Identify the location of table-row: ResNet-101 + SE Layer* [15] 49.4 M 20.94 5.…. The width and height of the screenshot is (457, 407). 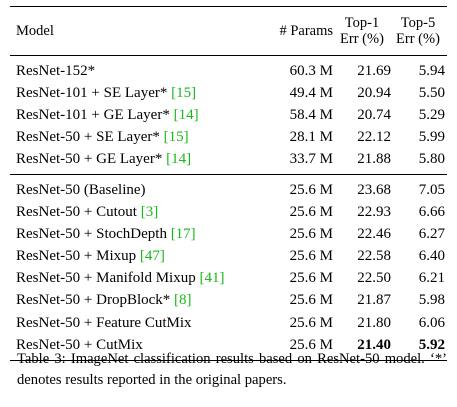
(228, 93).